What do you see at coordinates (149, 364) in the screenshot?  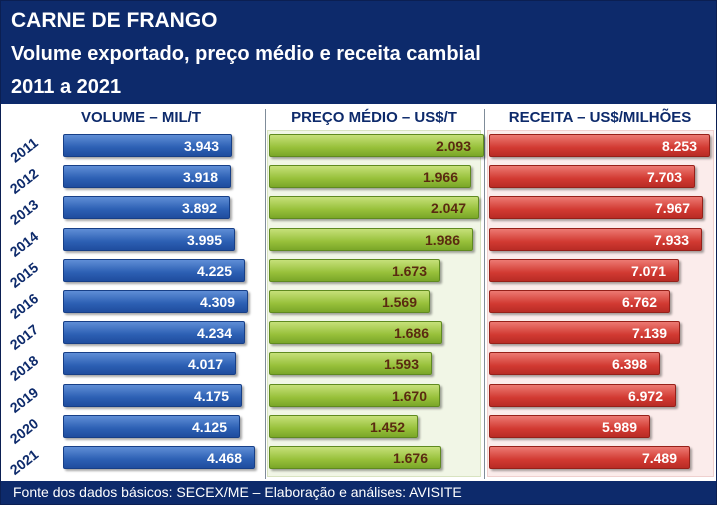 I see `volume-bar-2018: 4.017` at bounding box center [149, 364].